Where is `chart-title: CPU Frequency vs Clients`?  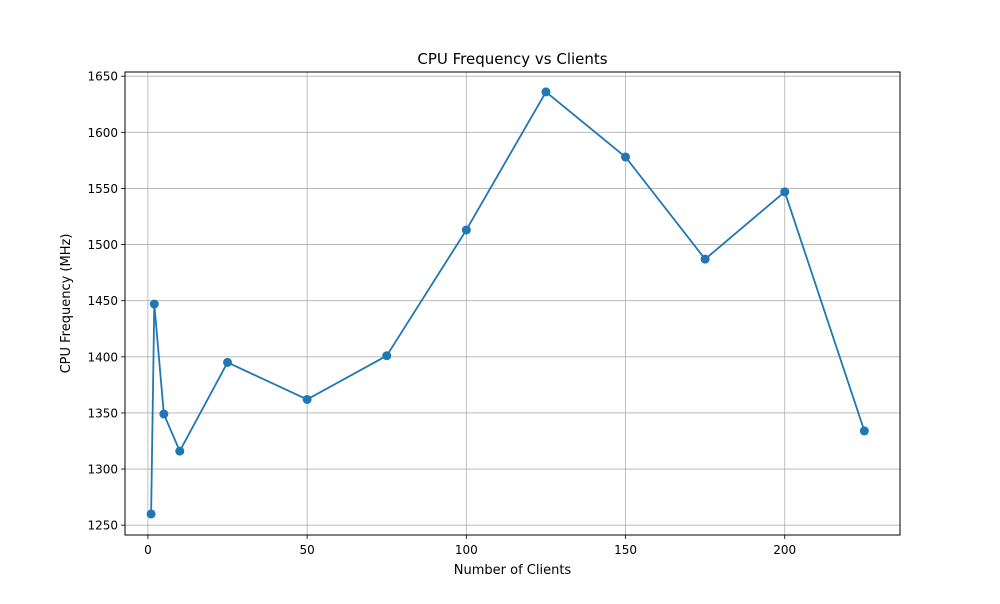 chart-title: CPU Frequency vs Clients is located at coordinates (512, 59).